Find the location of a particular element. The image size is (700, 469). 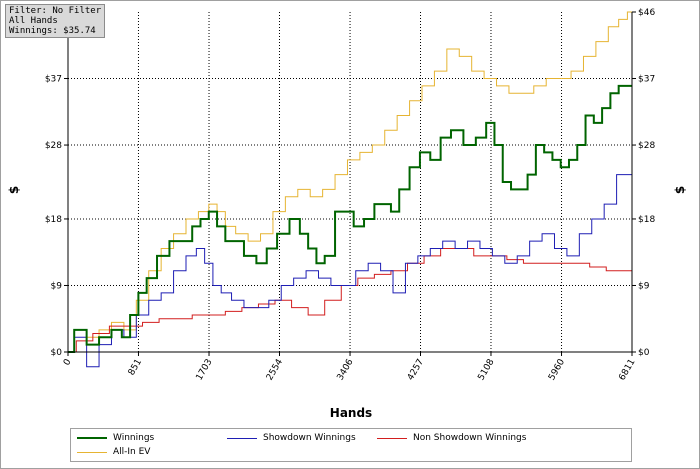

y-tick-label-left: $18 is located at coordinates (53, 220).